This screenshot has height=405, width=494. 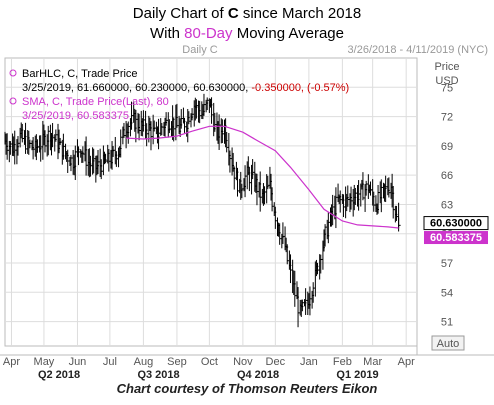 What do you see at coordinates (300, 13) in the screenshot?
I see `title-suffix: since March 2018` at bounding box center [300, 13].